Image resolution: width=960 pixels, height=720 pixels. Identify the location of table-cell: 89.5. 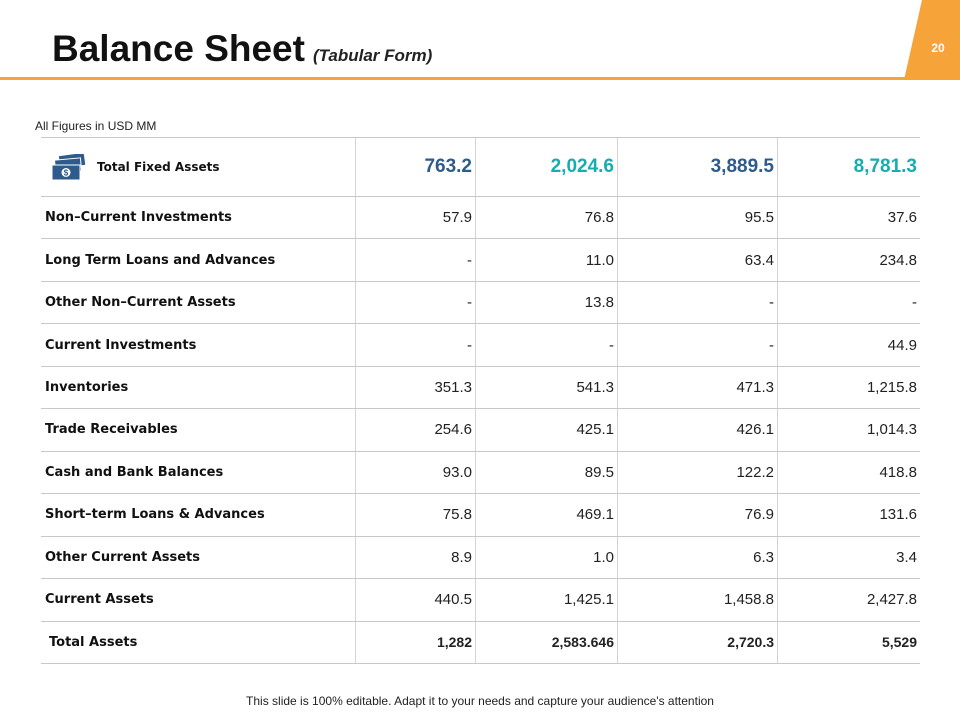
(546, 472).